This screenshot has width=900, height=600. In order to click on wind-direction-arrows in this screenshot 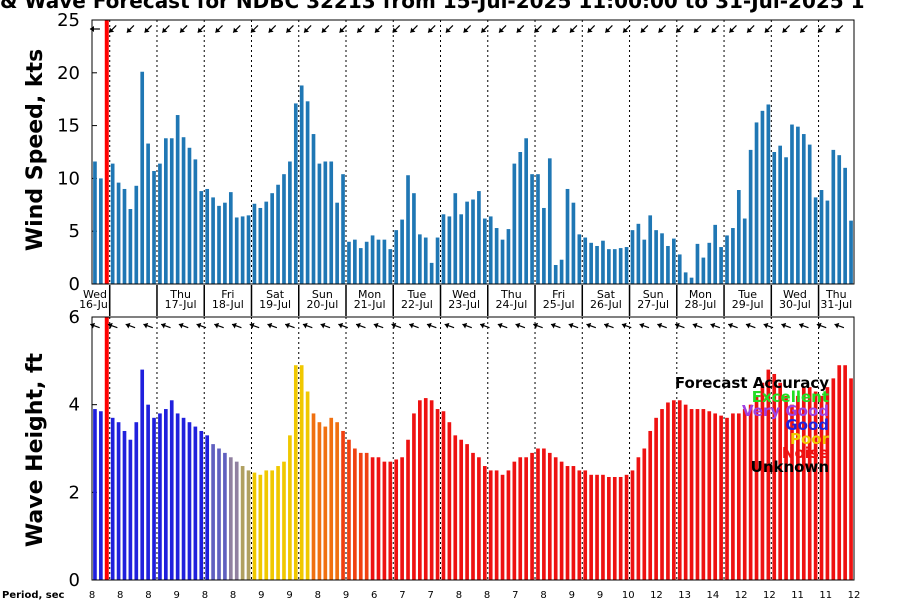, I will do `click(466, 29)`.